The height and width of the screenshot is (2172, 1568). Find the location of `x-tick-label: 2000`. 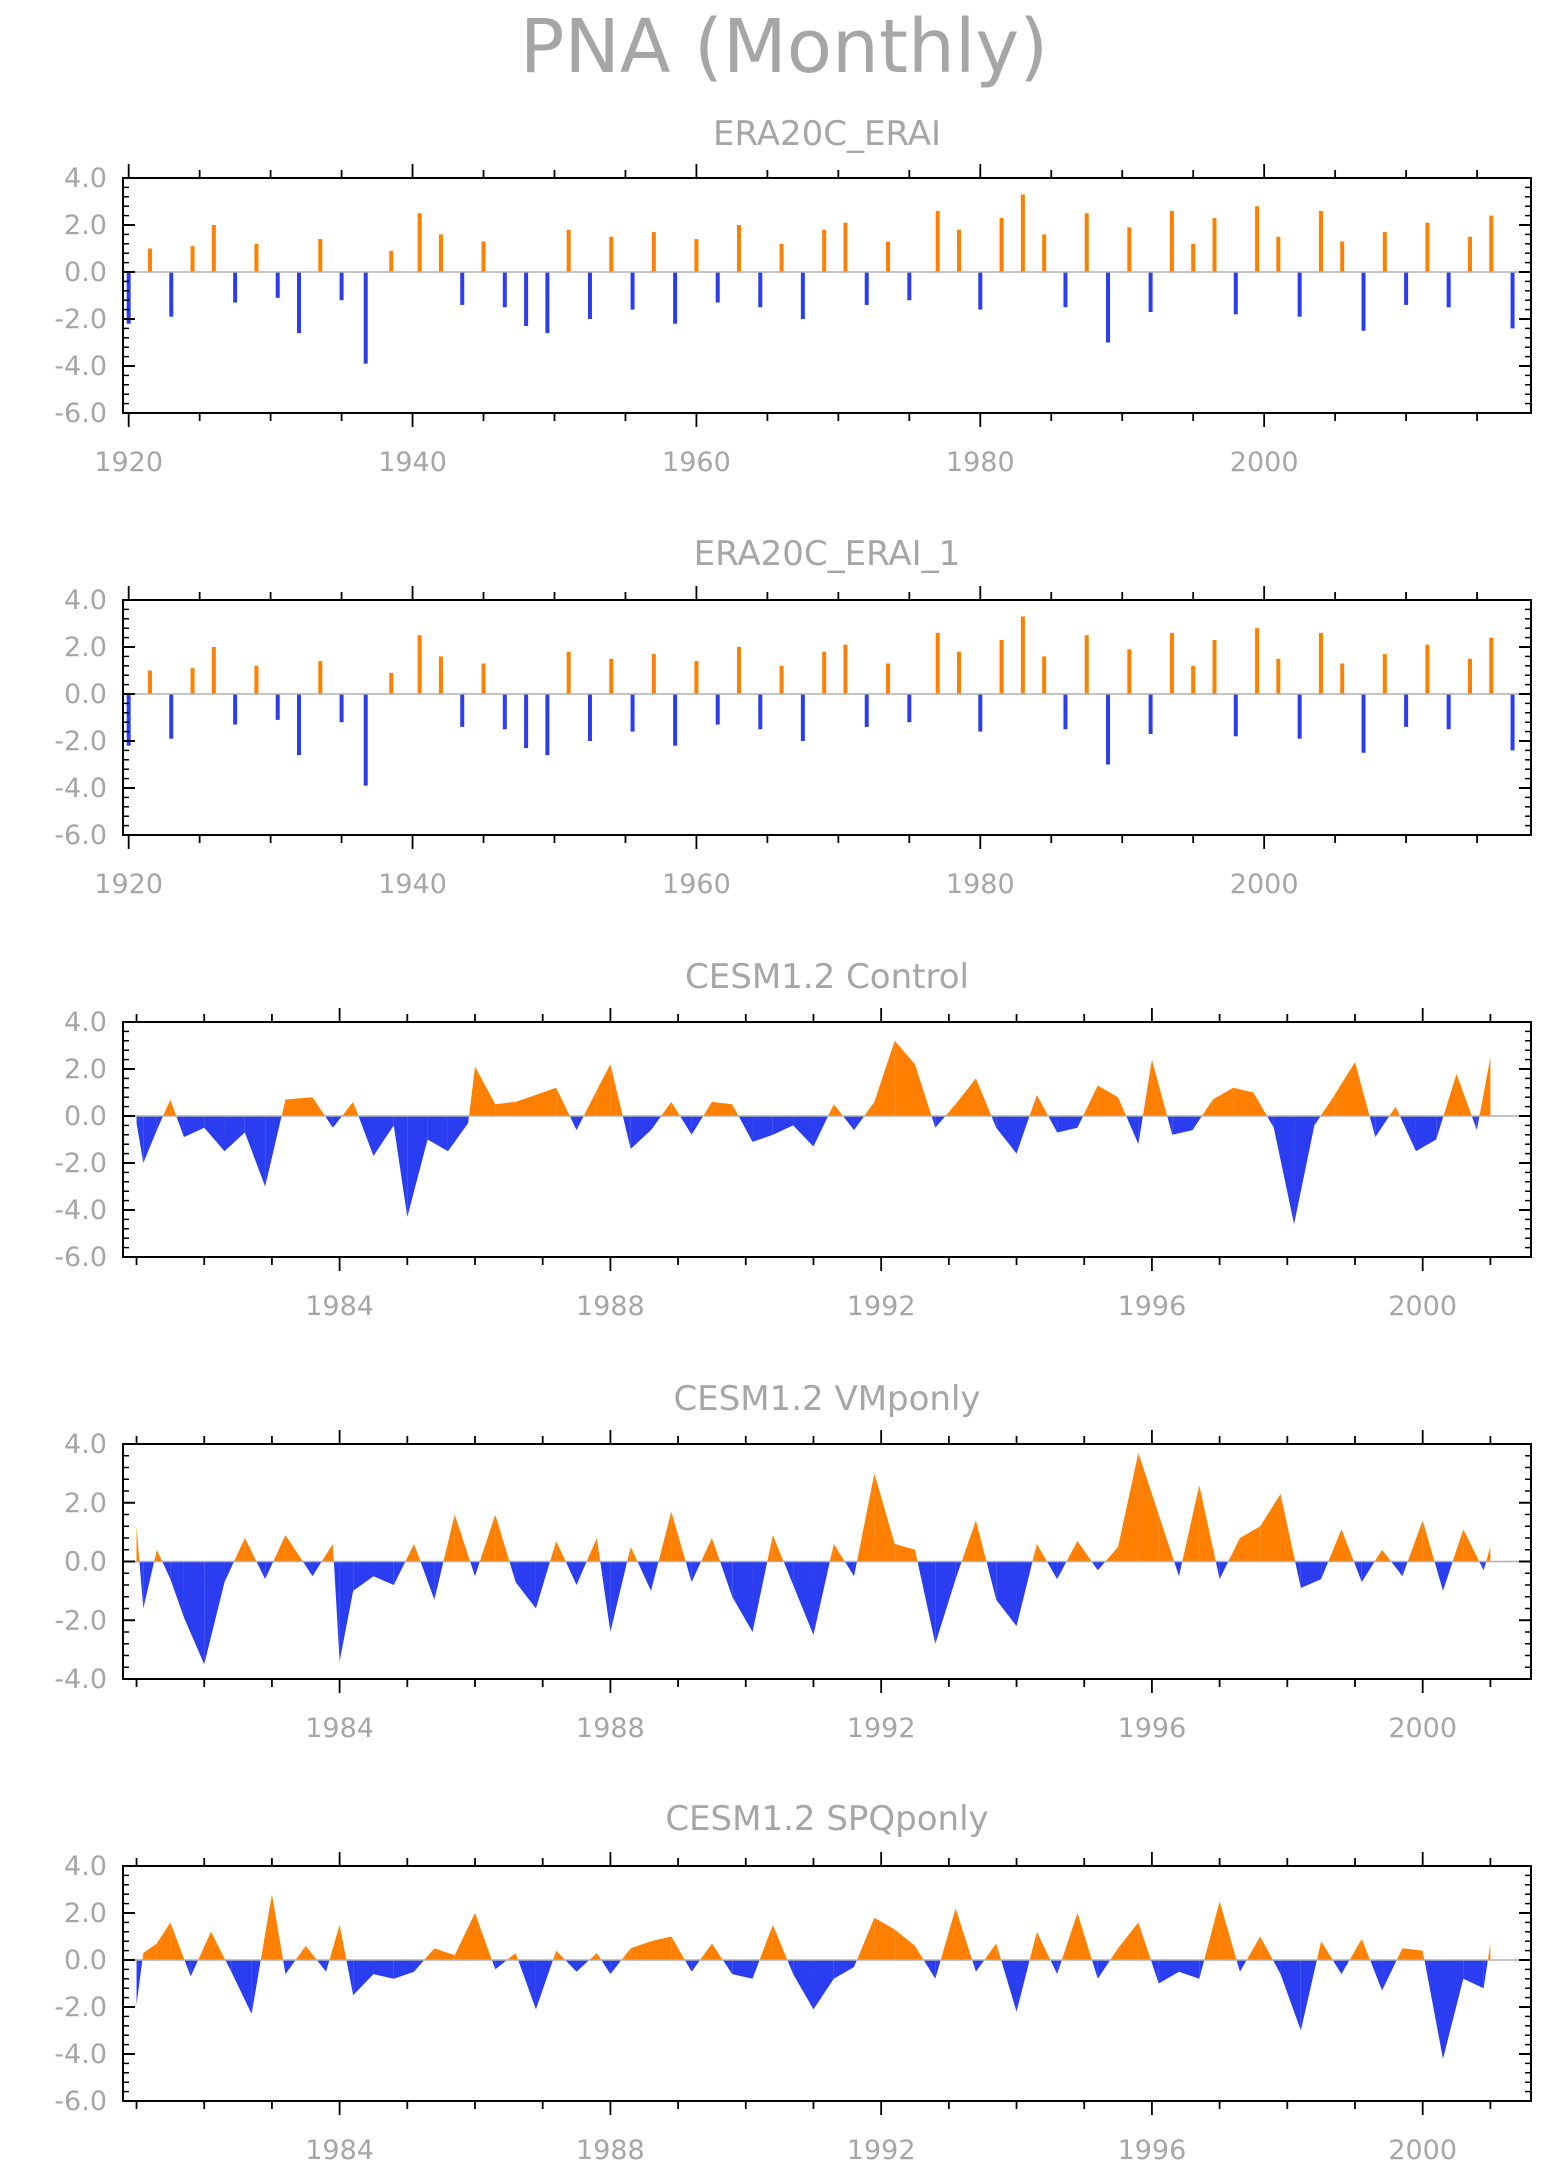

x-tick-label: 2000 is located at coordinates (1264, 462).